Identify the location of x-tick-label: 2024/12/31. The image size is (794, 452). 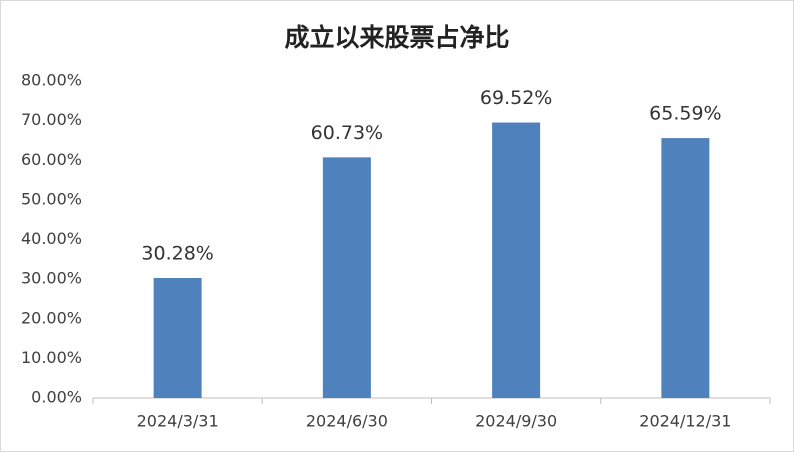
(685, 421).